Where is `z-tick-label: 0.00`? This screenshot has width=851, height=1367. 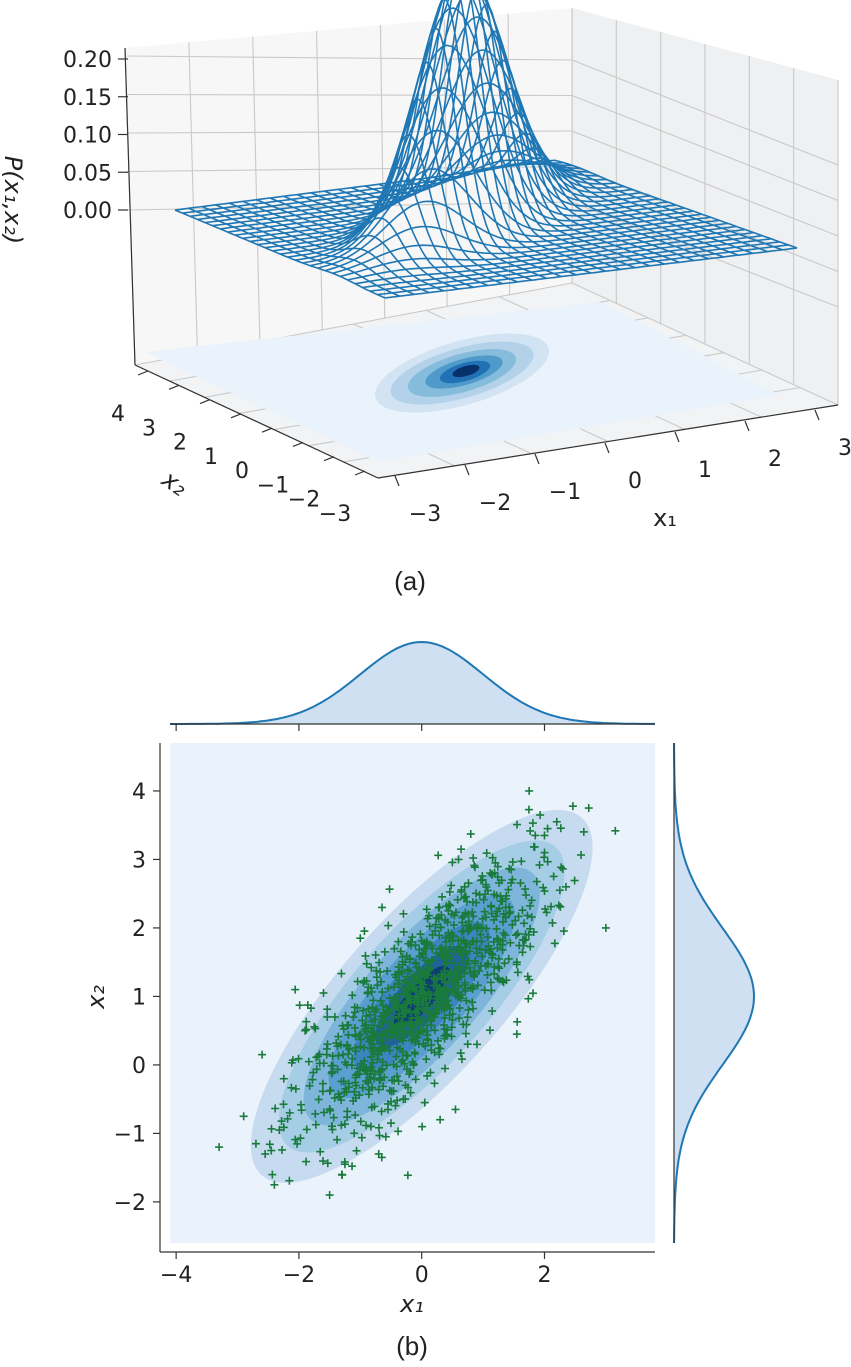
z-tick-label: 0.00 is located at coordinates (87, 211).